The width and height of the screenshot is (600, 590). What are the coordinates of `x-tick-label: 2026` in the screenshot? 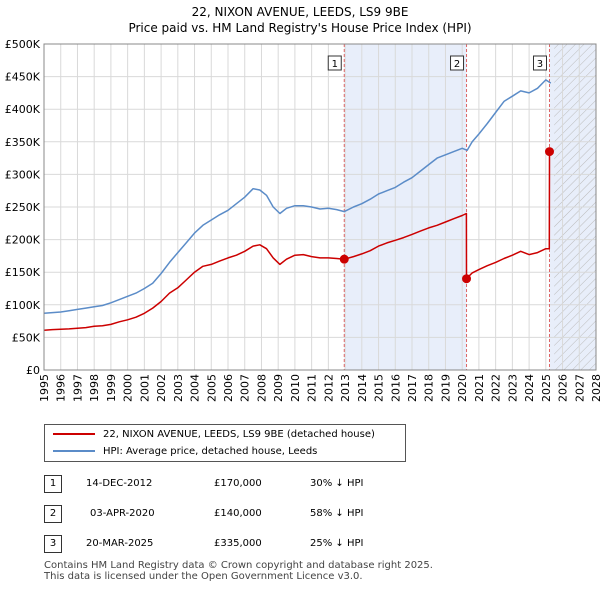 It's located at (563, 388).